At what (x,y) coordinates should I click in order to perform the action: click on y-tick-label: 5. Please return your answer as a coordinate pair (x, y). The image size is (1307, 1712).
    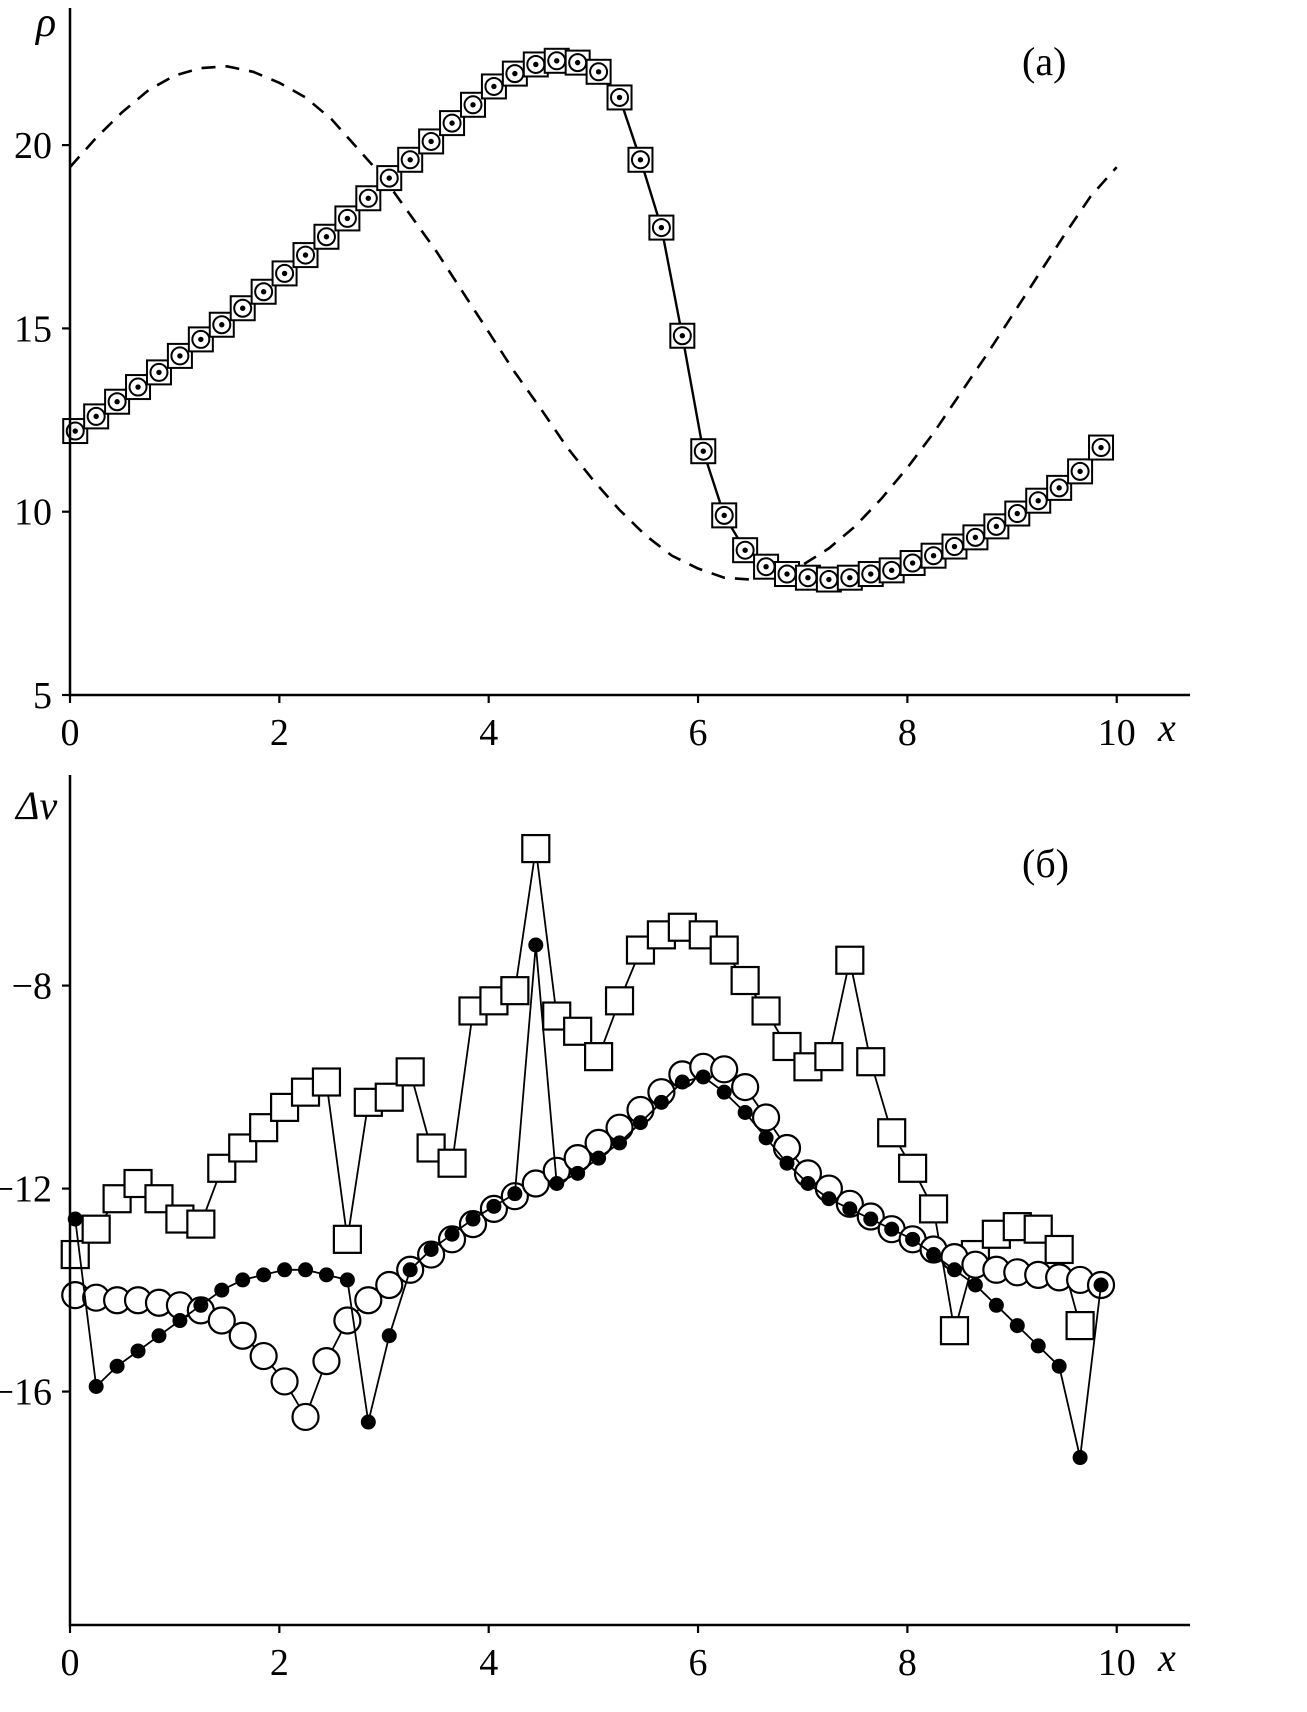
    Looking at the image, I should click on (42, 696).